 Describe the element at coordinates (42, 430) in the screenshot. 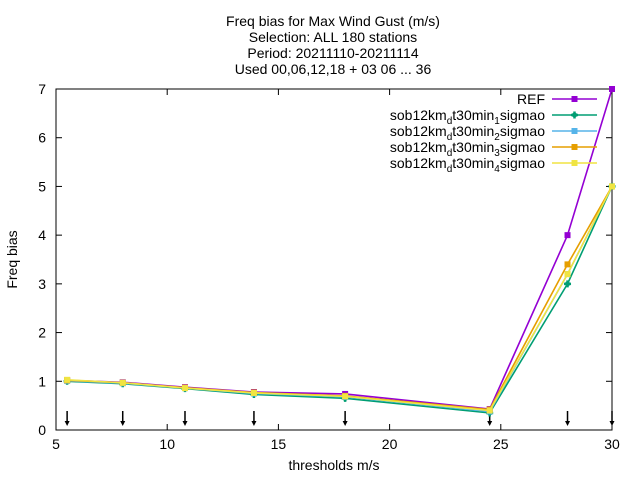

I see `y-tick-label: 0` at that location.